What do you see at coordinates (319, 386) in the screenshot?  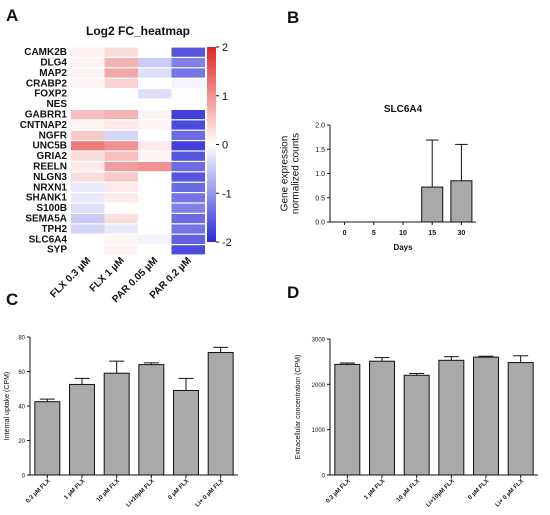 I see `y-tick-label: 2000` at bounding box center [319, 386].